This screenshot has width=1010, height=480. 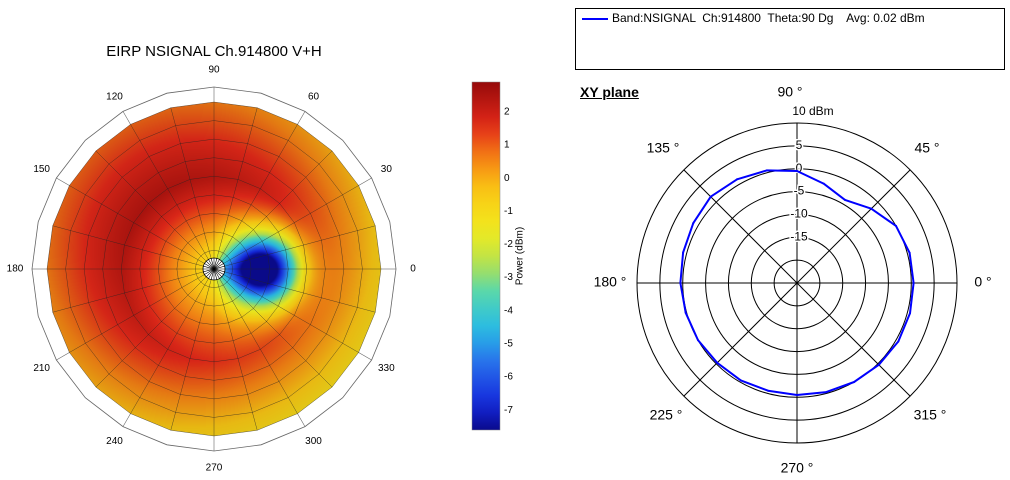 What do you see at coordinates (982, 282) in the screenshot?
I see `polar-angle-label: 0 °` at bounding box center [982, 282].